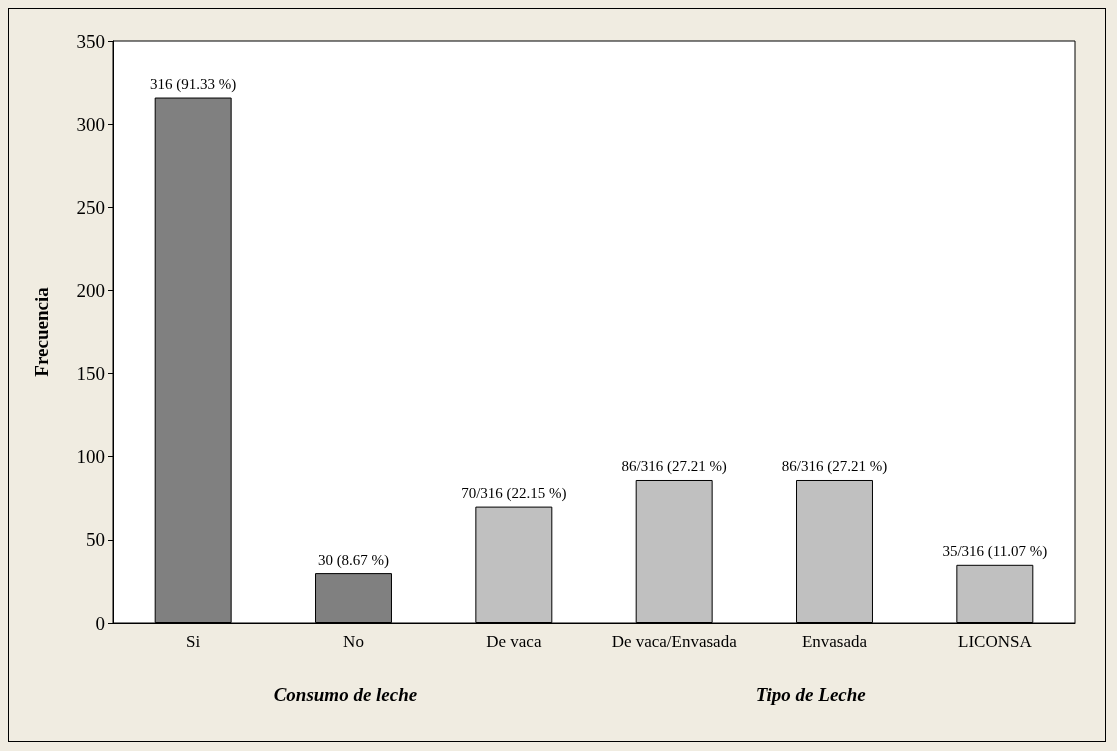 The width and height of the screenshot is (1117, 751). What do you see at coordinates (353, 560) in the screenshot?
I see `data-label: 30 (8.67 %)` at bounding box center [353, 560].